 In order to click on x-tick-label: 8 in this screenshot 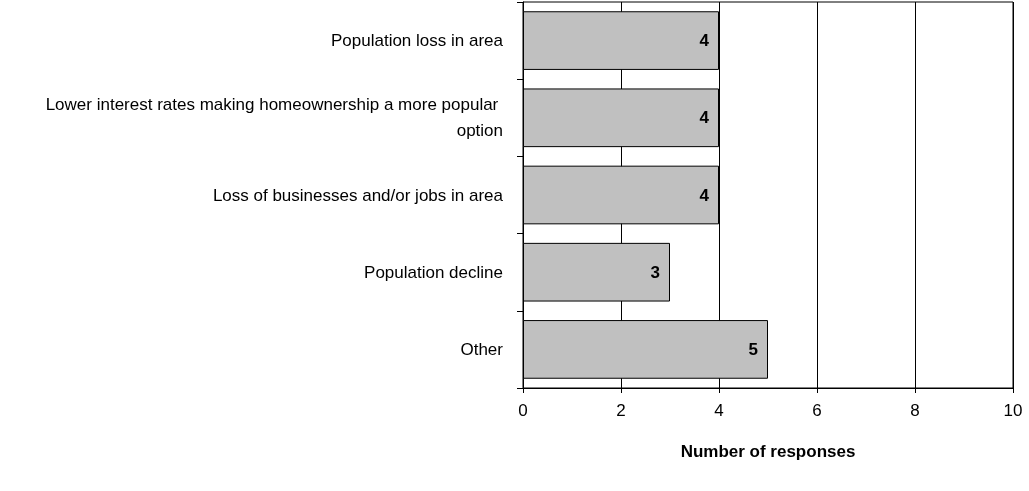, I will do `click(915, 410)`.